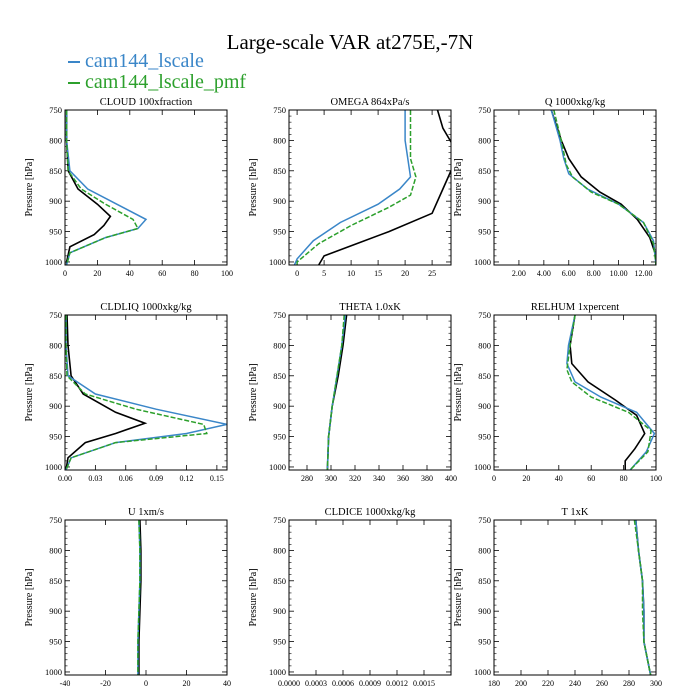 This screenshot has width=700, height=700. What do you see at coordinates (575, 683) in the screenshot?
I see `x-tick-label: 240` at bounding box center [575, 683].